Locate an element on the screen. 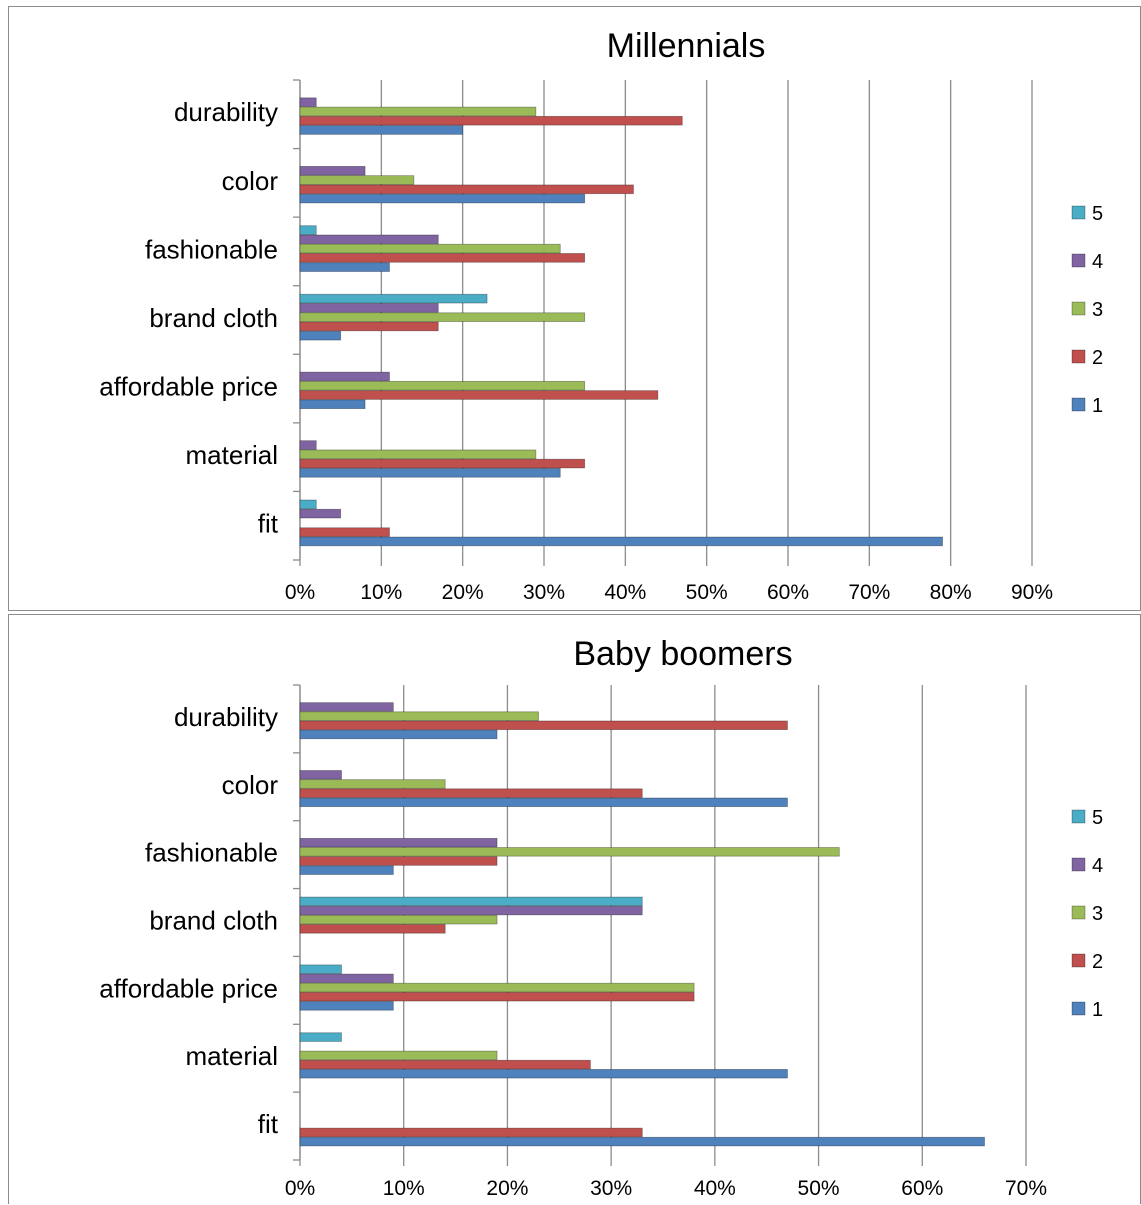 This screenshot has width=1141, height=1205. category-label: fashionable is located at coordinates (211, 249).